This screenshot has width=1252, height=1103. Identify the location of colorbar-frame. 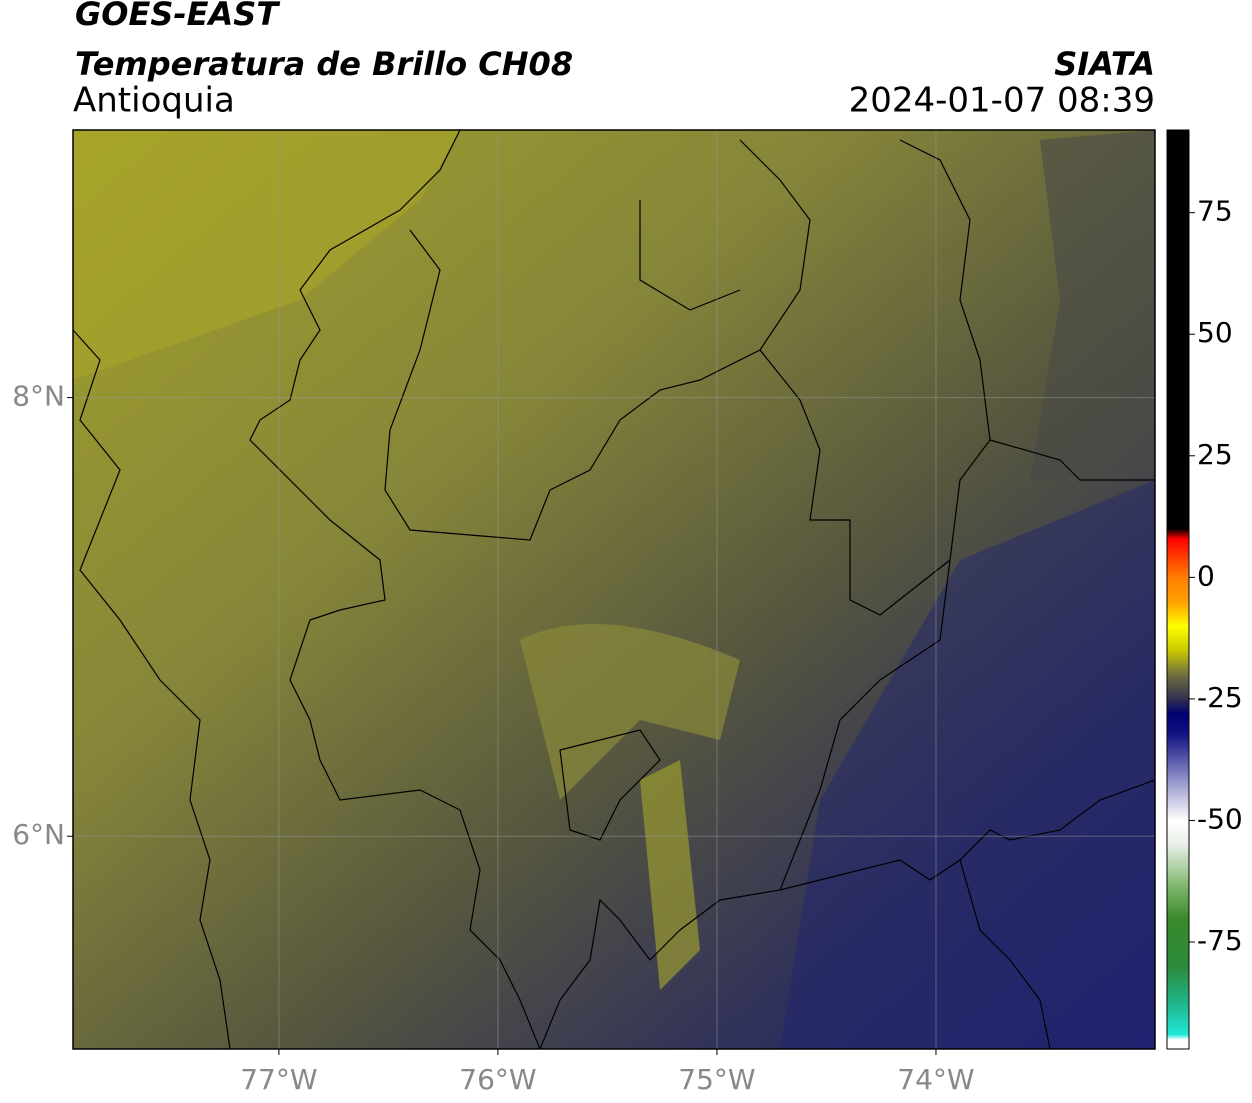
(1178, 589).